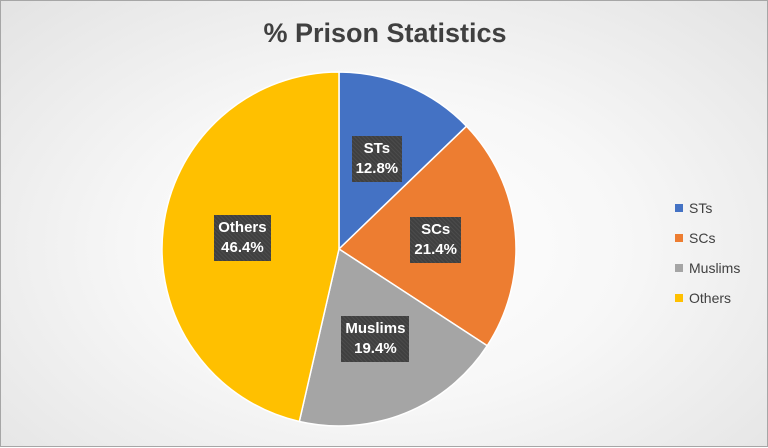 Image resolution: width=768 pixels, height=448 pixels. Describe the element at coordinates (375, 329) in the screenshot. I see `data-label-category: Muslims` at that location.